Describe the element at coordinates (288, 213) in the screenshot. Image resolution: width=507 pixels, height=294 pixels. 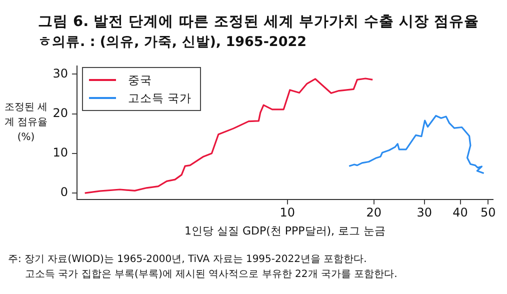
I see `x-tick-label: 10` at that location.